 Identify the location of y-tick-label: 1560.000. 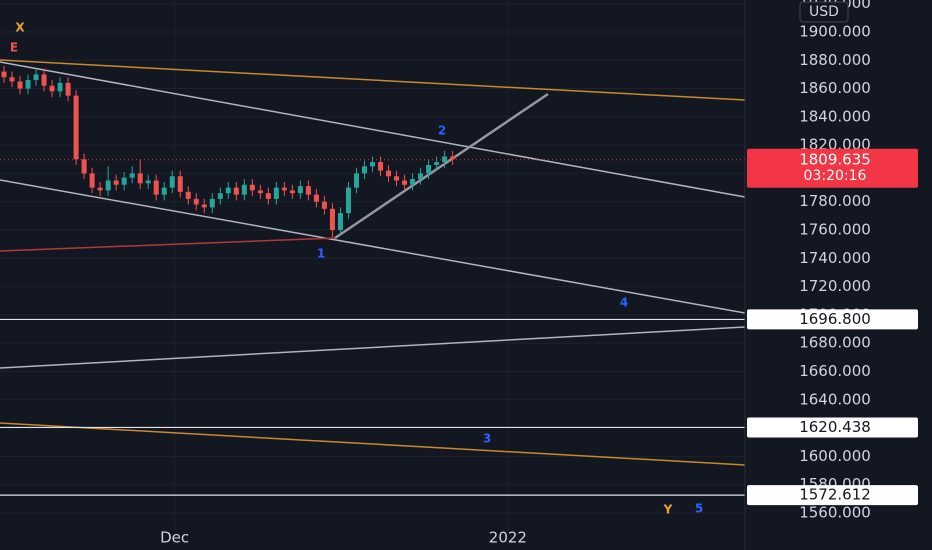
(835, 512).